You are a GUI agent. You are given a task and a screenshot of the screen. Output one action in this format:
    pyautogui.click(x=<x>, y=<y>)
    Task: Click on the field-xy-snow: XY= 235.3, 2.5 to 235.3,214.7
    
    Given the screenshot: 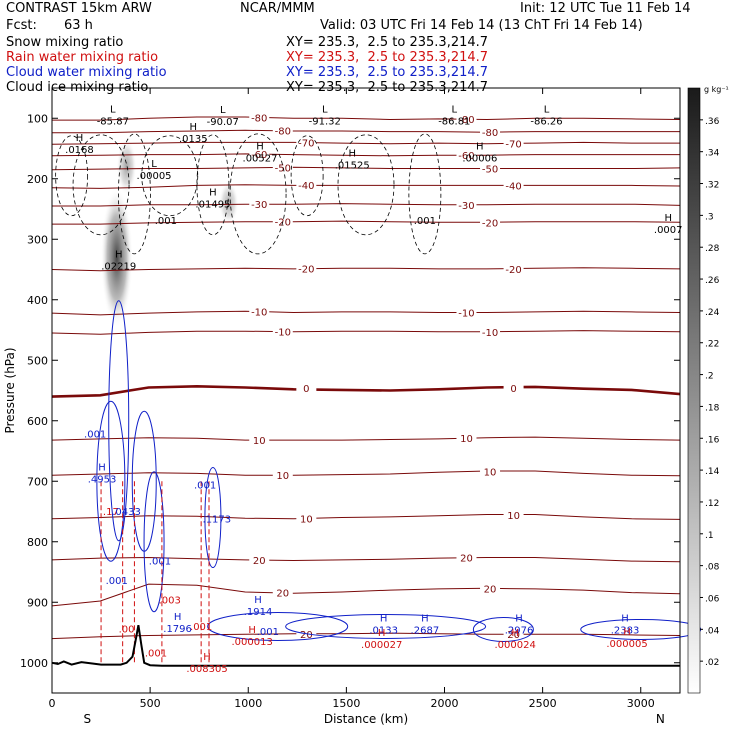 What is the action you would take?
    pyautogui.click(x=387, y=42)
    